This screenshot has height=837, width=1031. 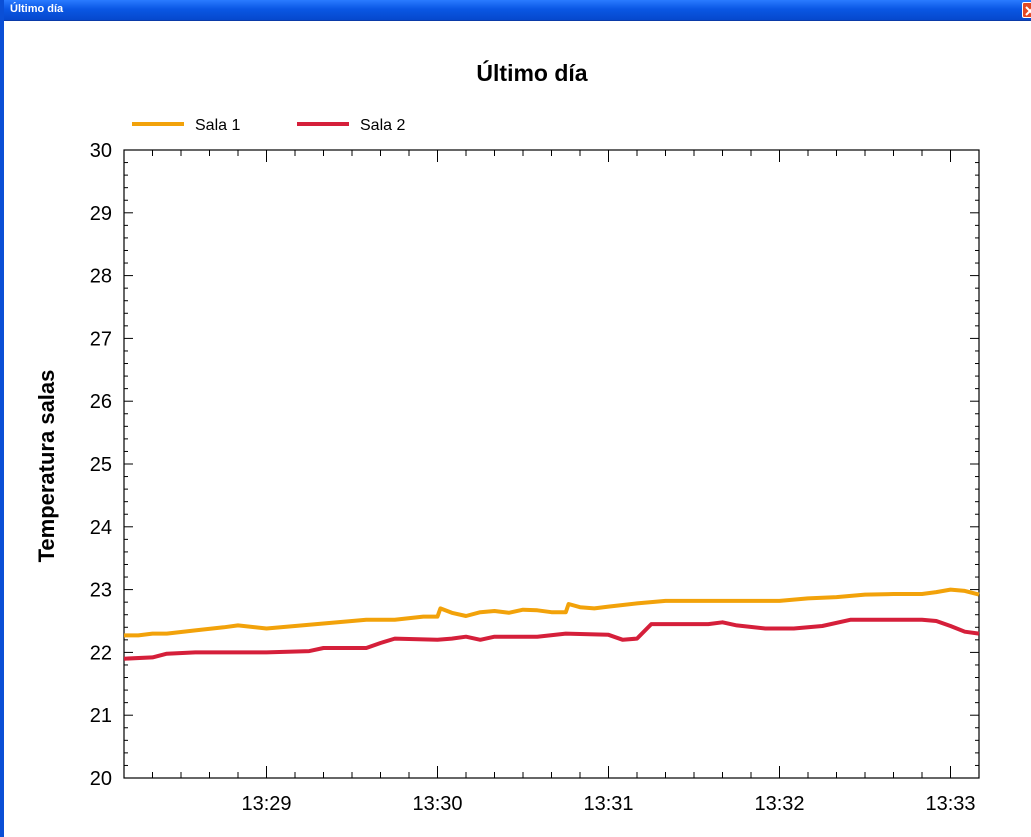 What do you see at coordinates (101, 214) in the screenshot?
I see `y-tick-label: 29` at bounding box center [101, 214].